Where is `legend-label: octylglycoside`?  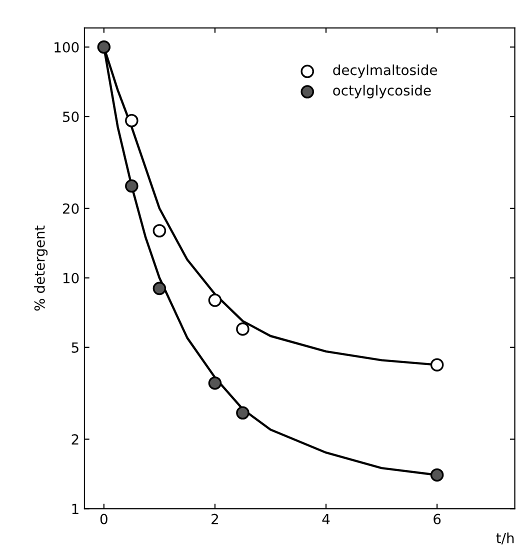
legend-label: octylglycoside is located at coordinates (382, 91).